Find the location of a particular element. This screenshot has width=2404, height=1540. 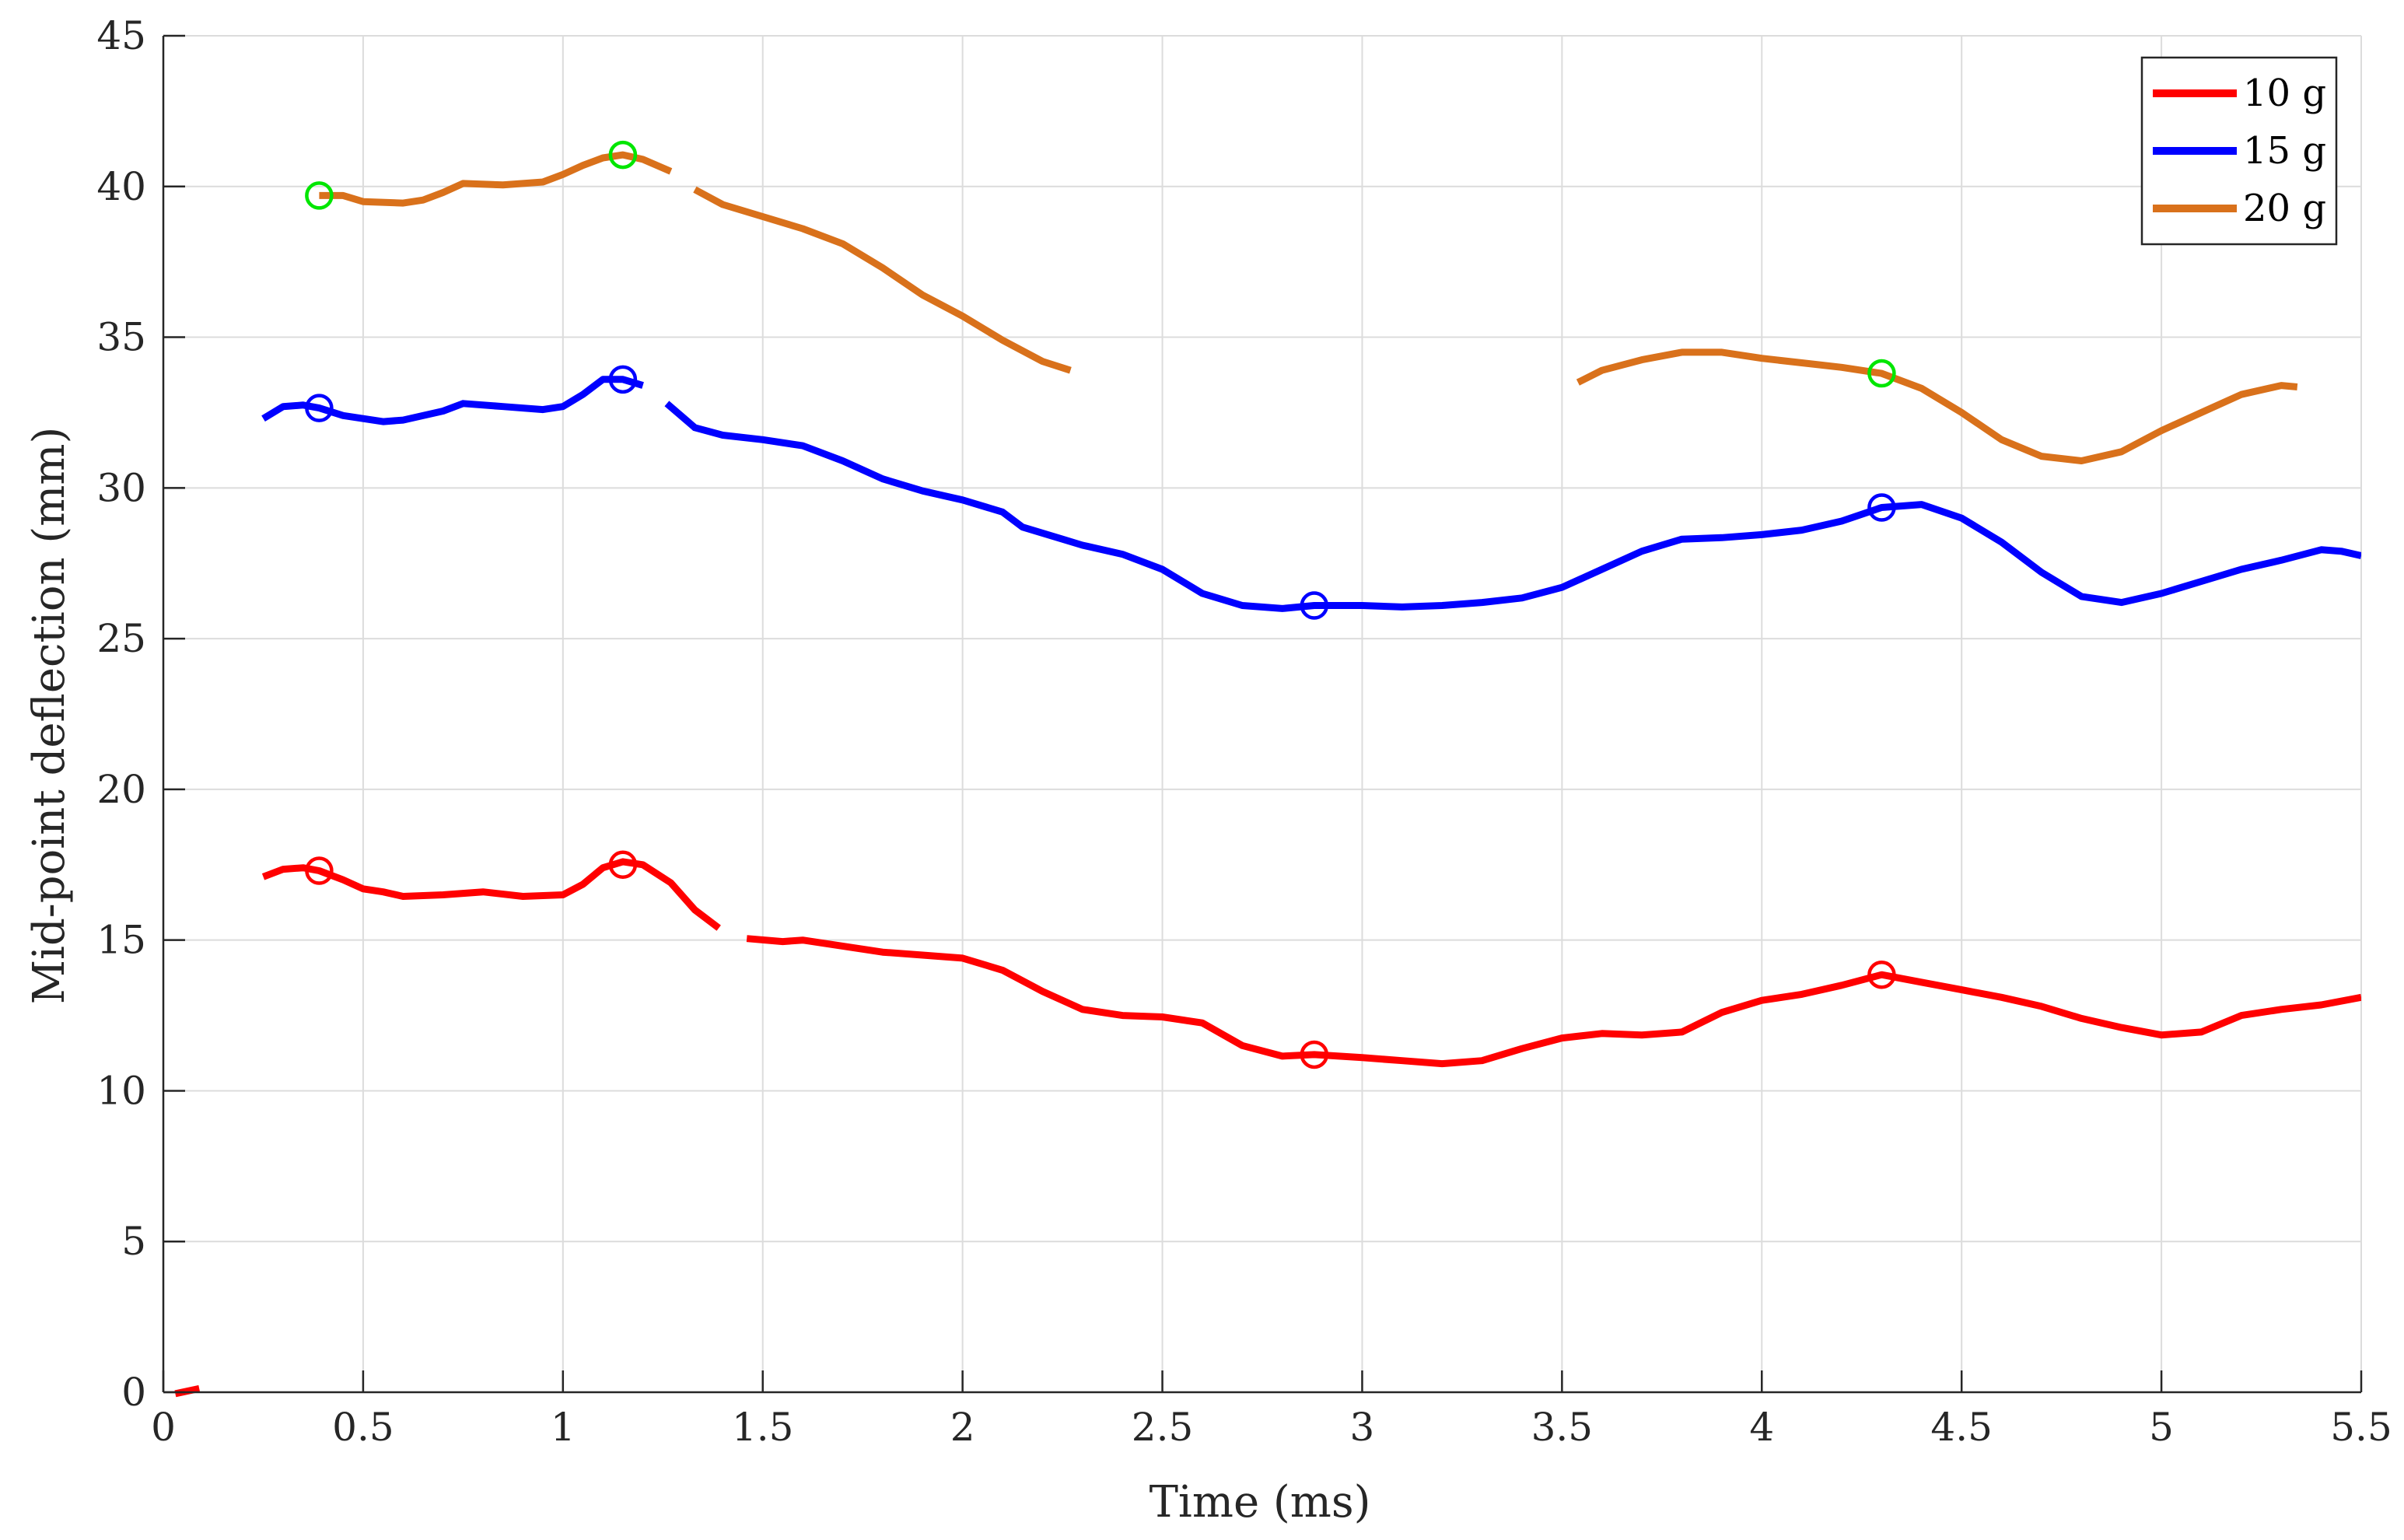

x-tick-label: 0.5 is located at coordinates (363, 1427).